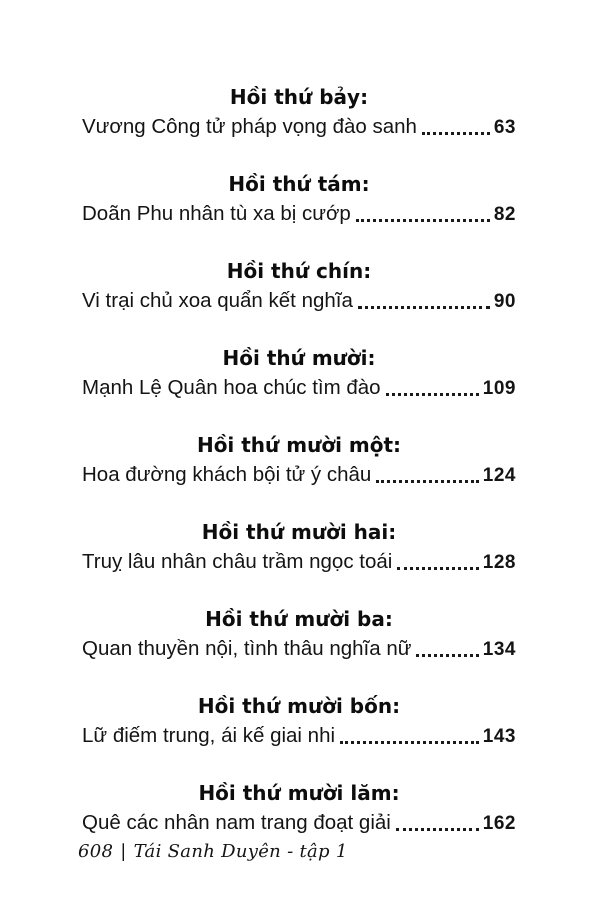 Image resolution: width=612 pixels, height=922 pixels. I want to click on toc-entry: Vương Công tử pháp vọng đào sanh 63, so click(299, 127).